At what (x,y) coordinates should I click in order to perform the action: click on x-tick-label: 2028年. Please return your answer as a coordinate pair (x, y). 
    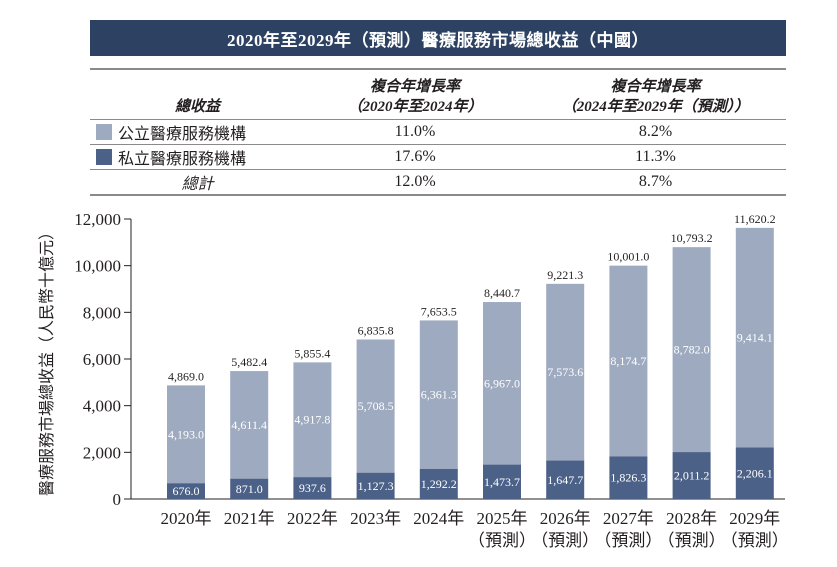
    Looking at the image, I should click on (691, 518).